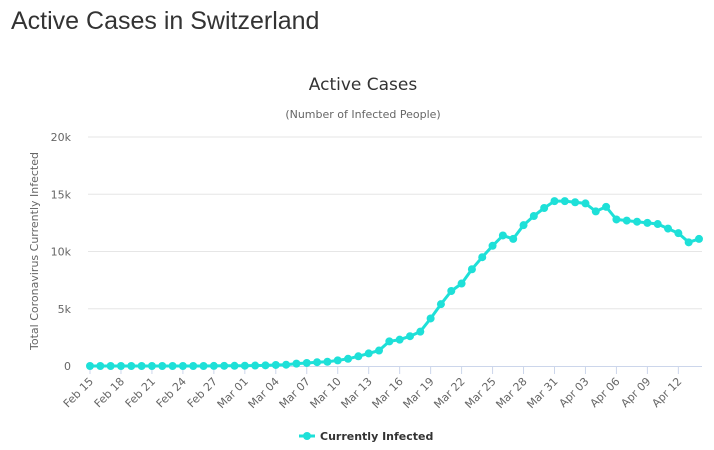 This screenshot has width=714, height=450. What do you see at coordinates (61, 137) in the screenshot?
I see `y-tick-label: 20k` at bounding box center [61, 137].